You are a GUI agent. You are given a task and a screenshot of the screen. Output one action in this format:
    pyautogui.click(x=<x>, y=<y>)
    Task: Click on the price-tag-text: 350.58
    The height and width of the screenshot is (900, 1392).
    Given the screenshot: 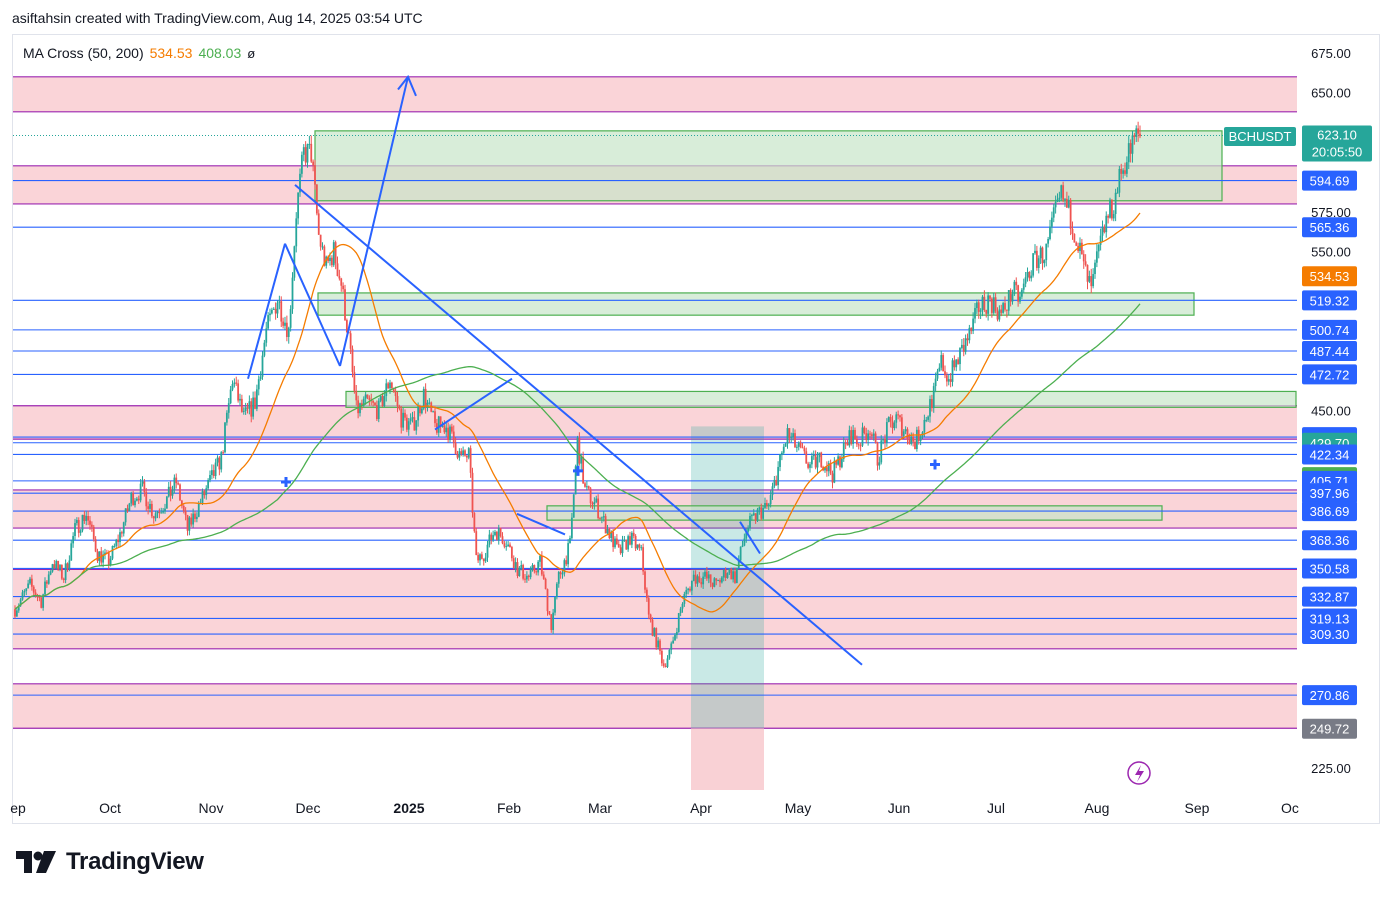 What is the action you would take?
    pyautogui.click(x=1330, y=568)
    